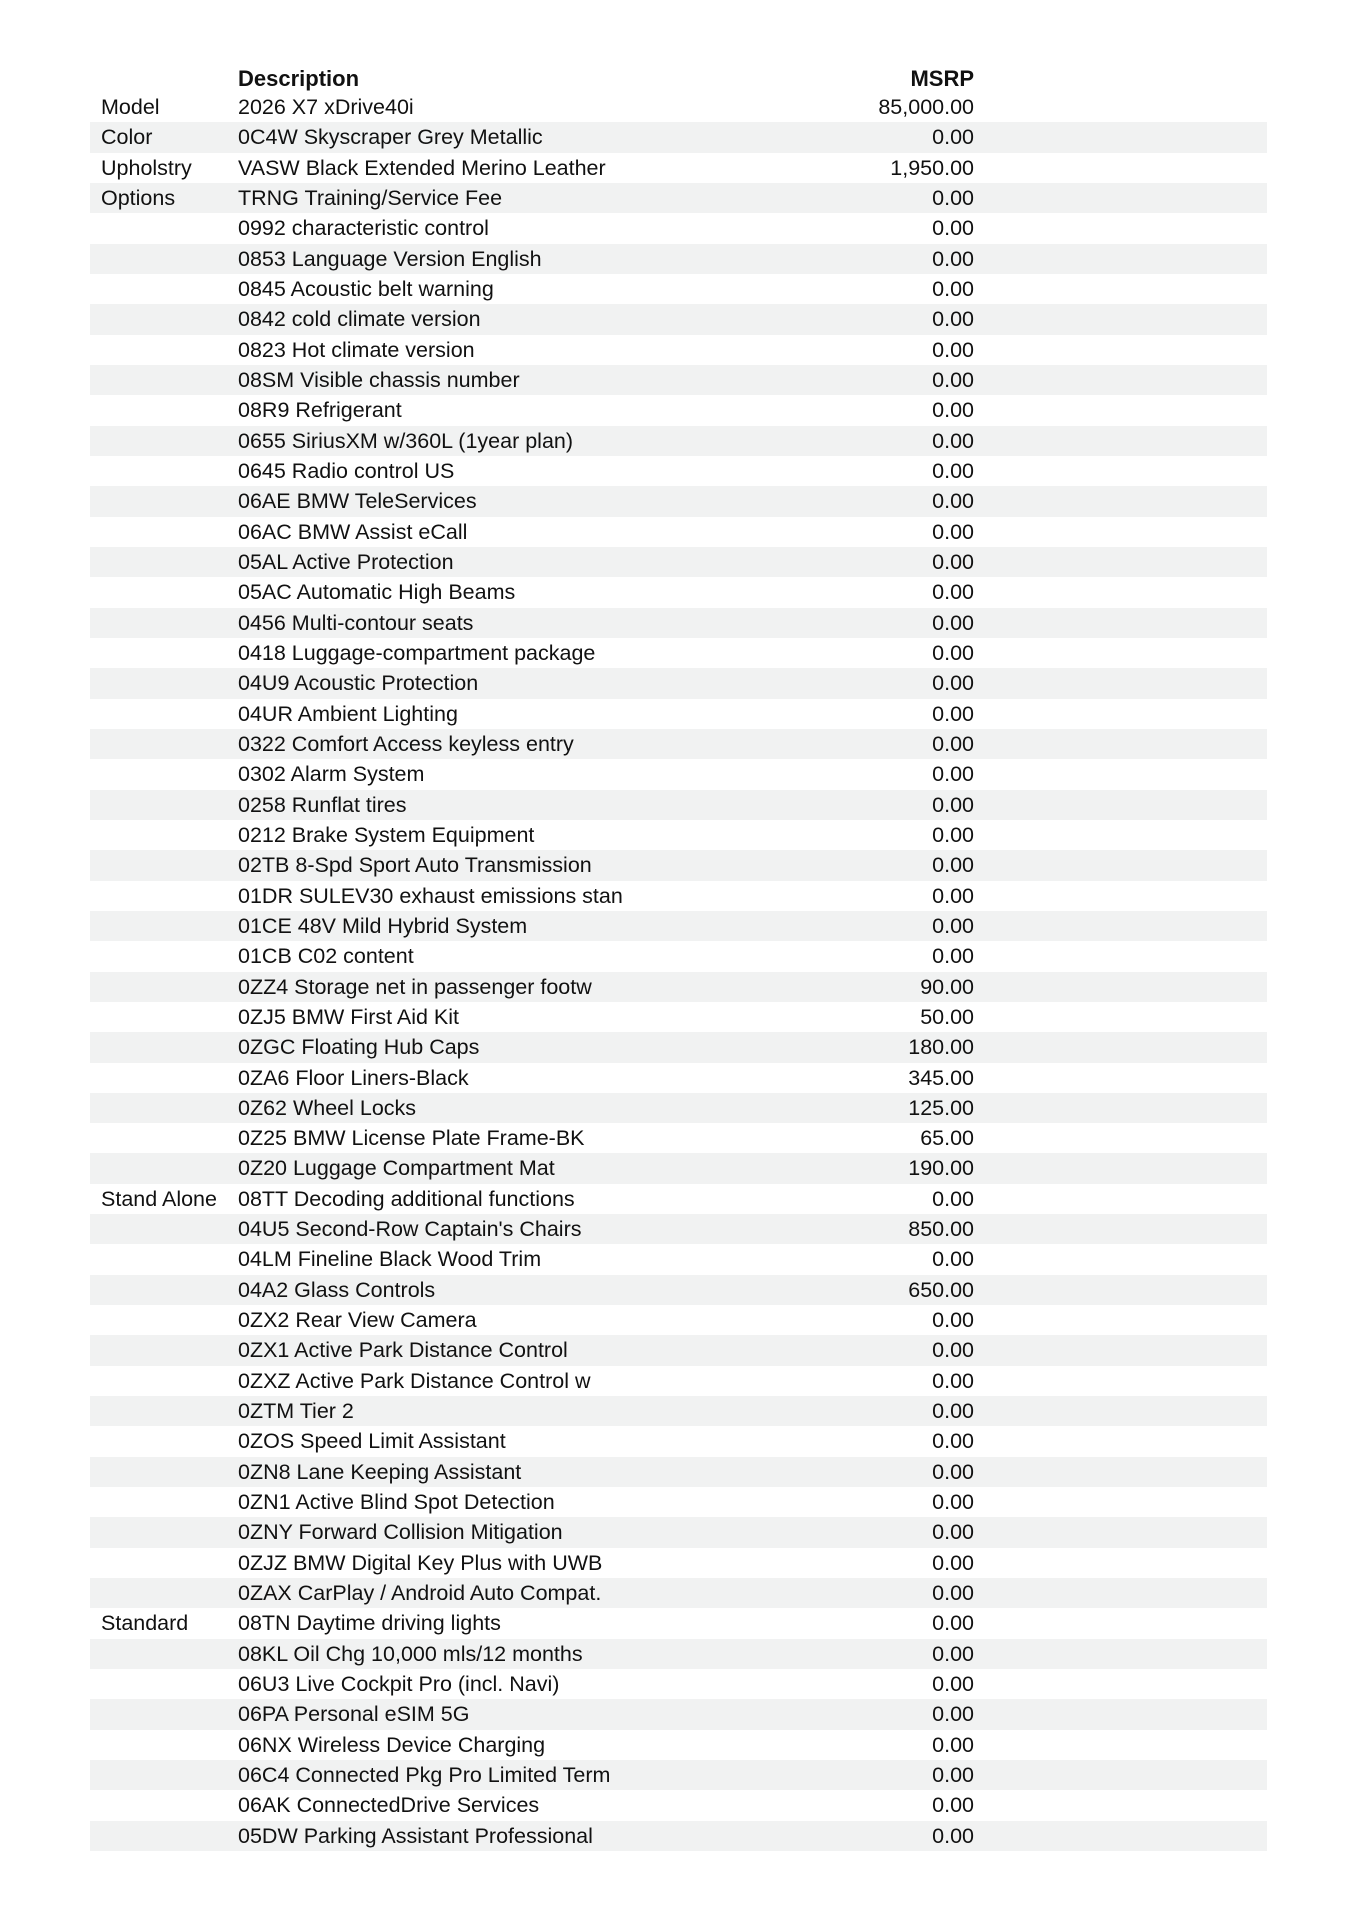 The height and width of the screenshot is (1920, 1357). What do you see at coordinates (678, 1805) in the screenshot?
I see `table-row: 06AK ConnectedDrive Services 0.00` at bounding box center [678, 1805].